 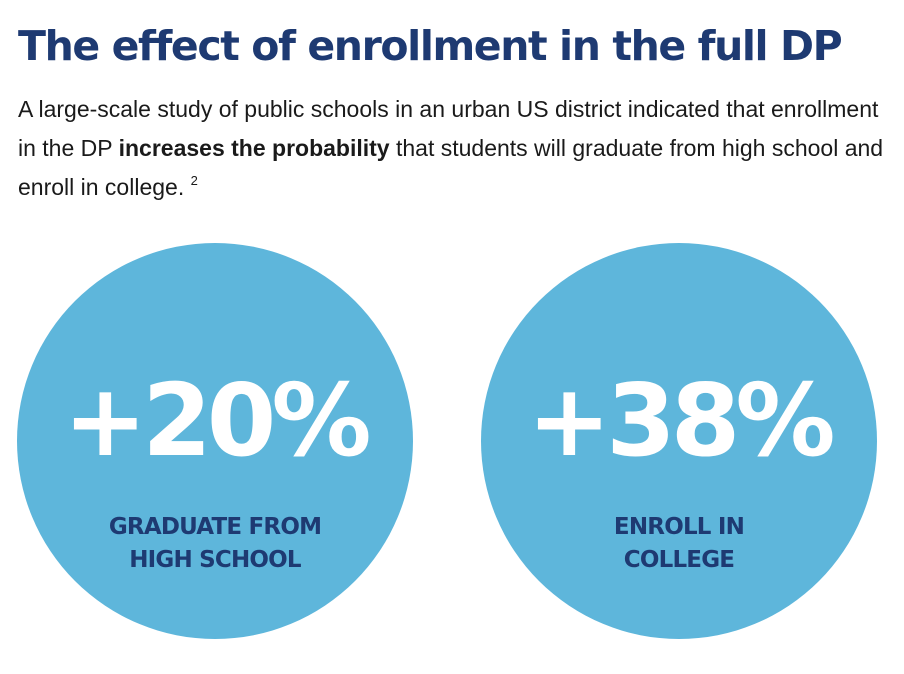 What do you see at coordinates (681, 420) in the screenshot?
I see `stat-value-college: +38%` at bounding box center [681, 420].